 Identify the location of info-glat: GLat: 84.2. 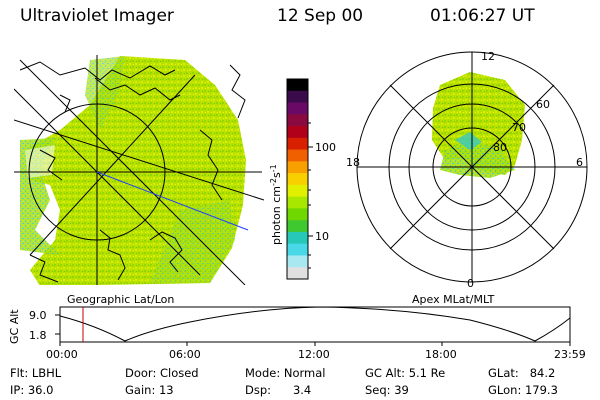
(522, 373).